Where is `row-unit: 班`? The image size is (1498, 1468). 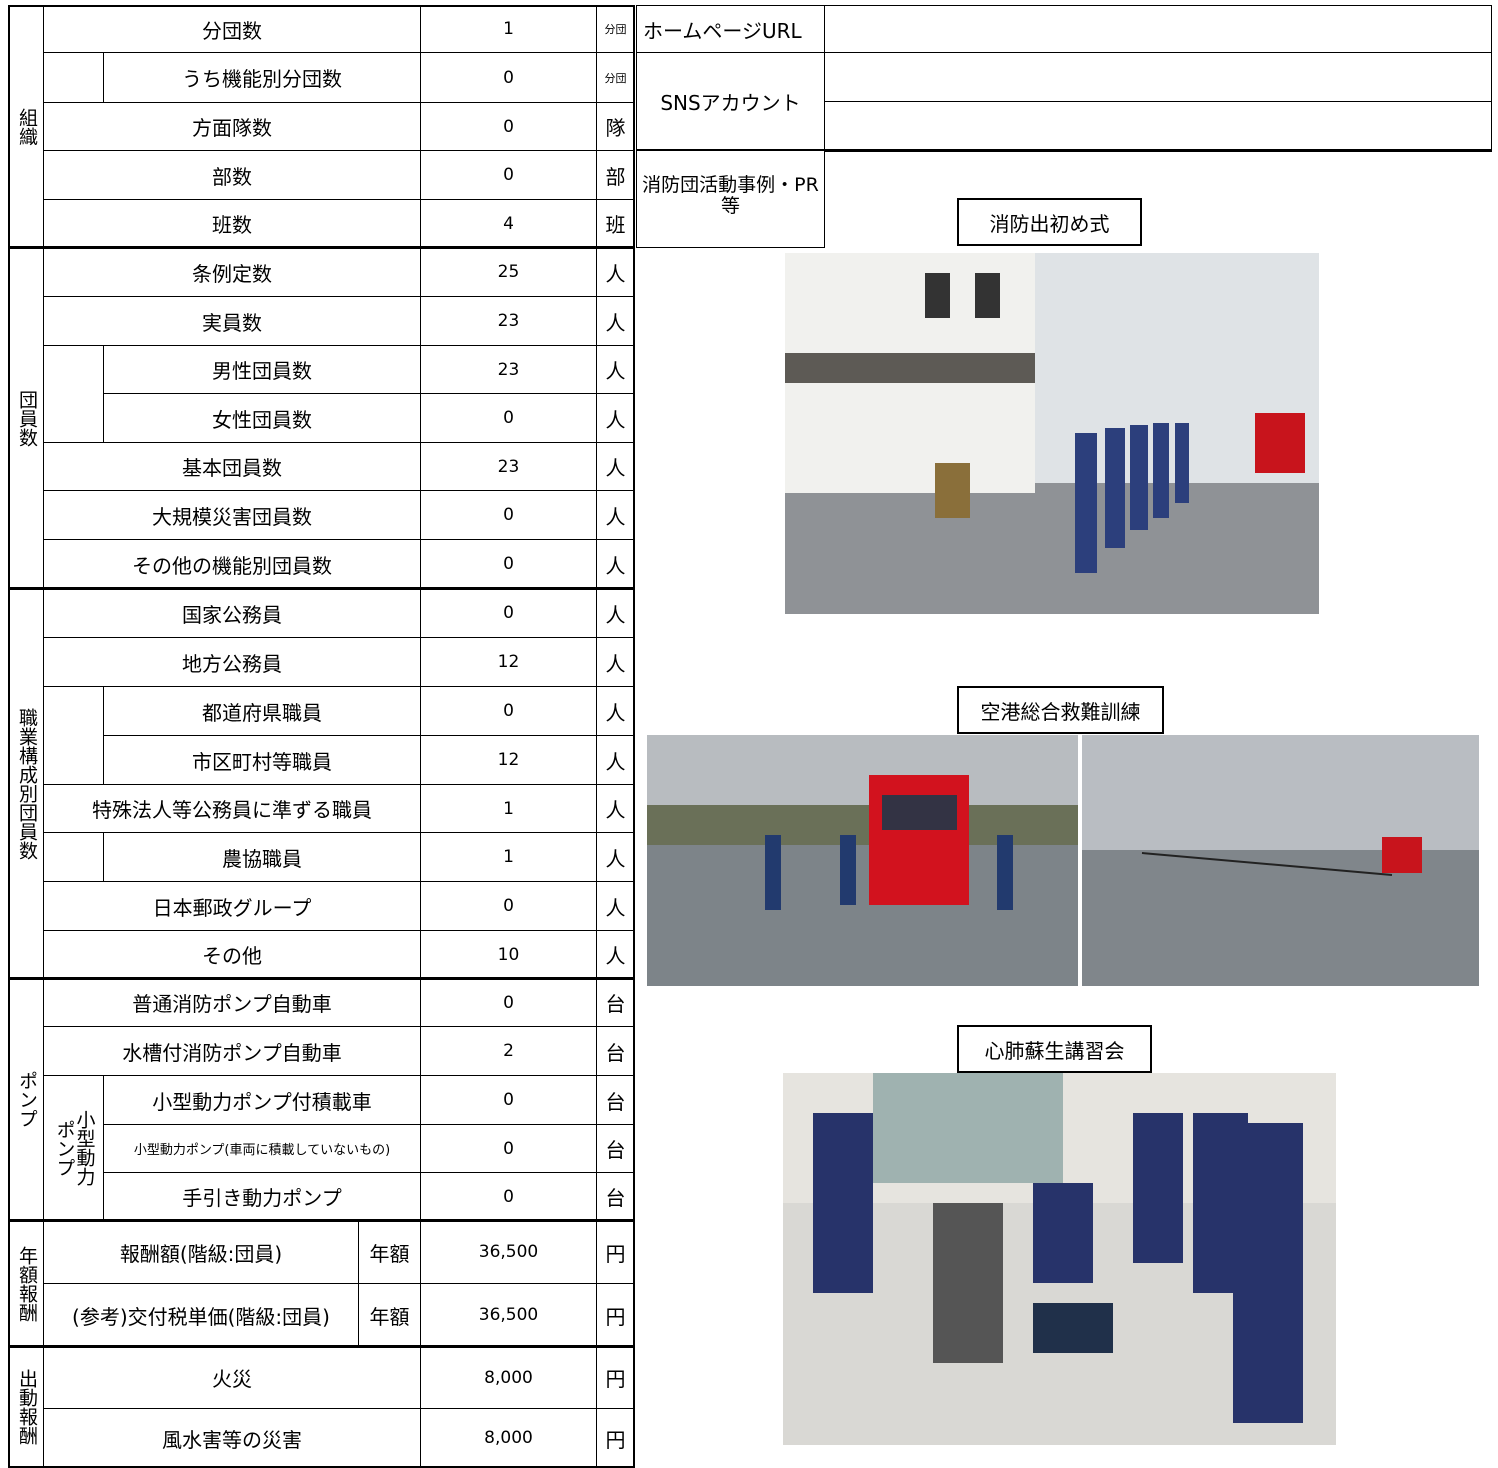
row-unit: 班 is located at coordinates (615, 223).